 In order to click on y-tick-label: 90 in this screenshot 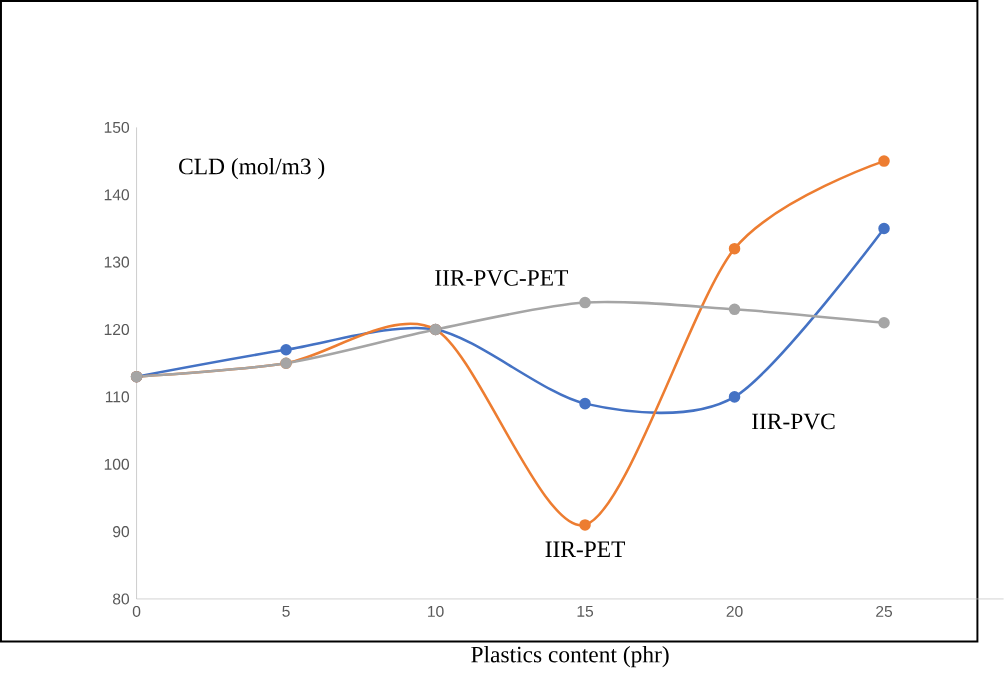, I will do `click(121, 532)`.